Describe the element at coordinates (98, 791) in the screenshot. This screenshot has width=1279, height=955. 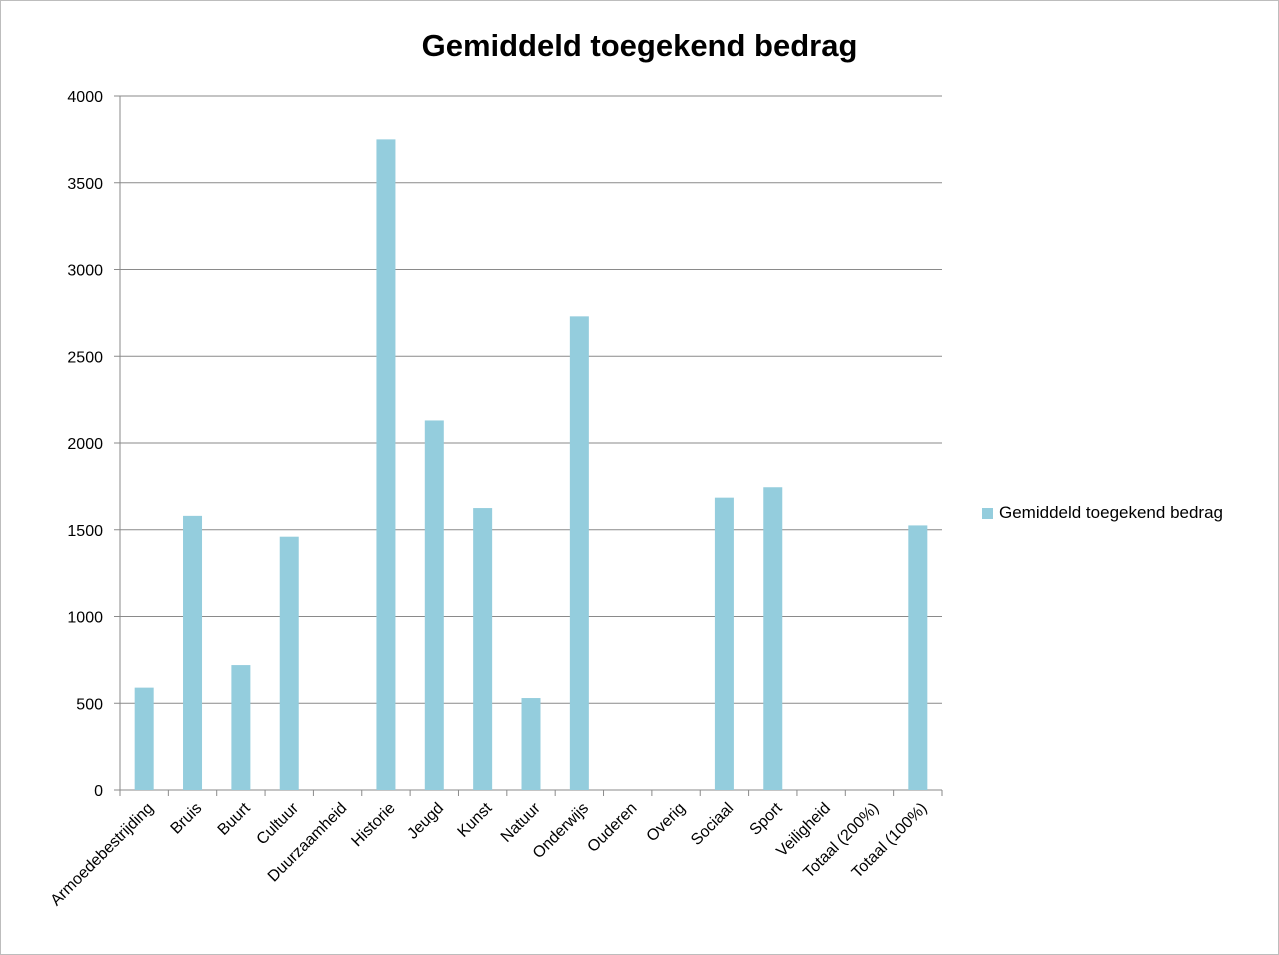
I see `y-tick-label: 0` at that location.